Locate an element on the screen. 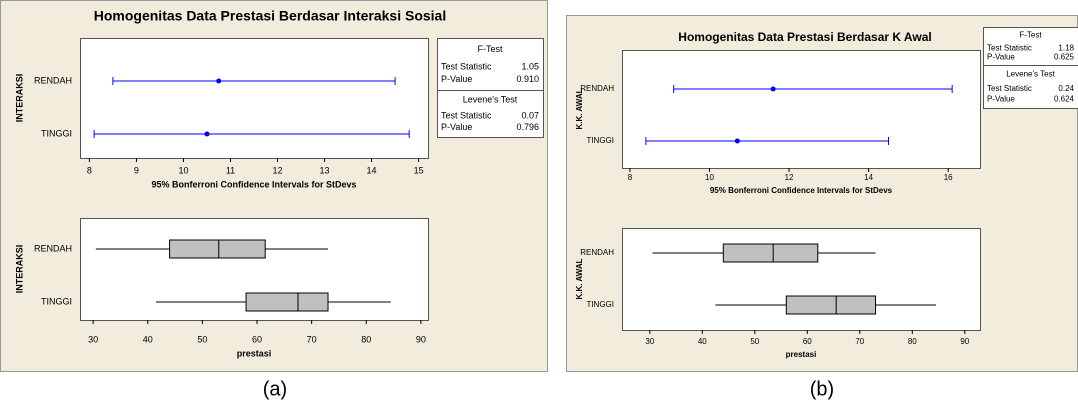  test-value: 1.05 is located at coordinates (530, 66).